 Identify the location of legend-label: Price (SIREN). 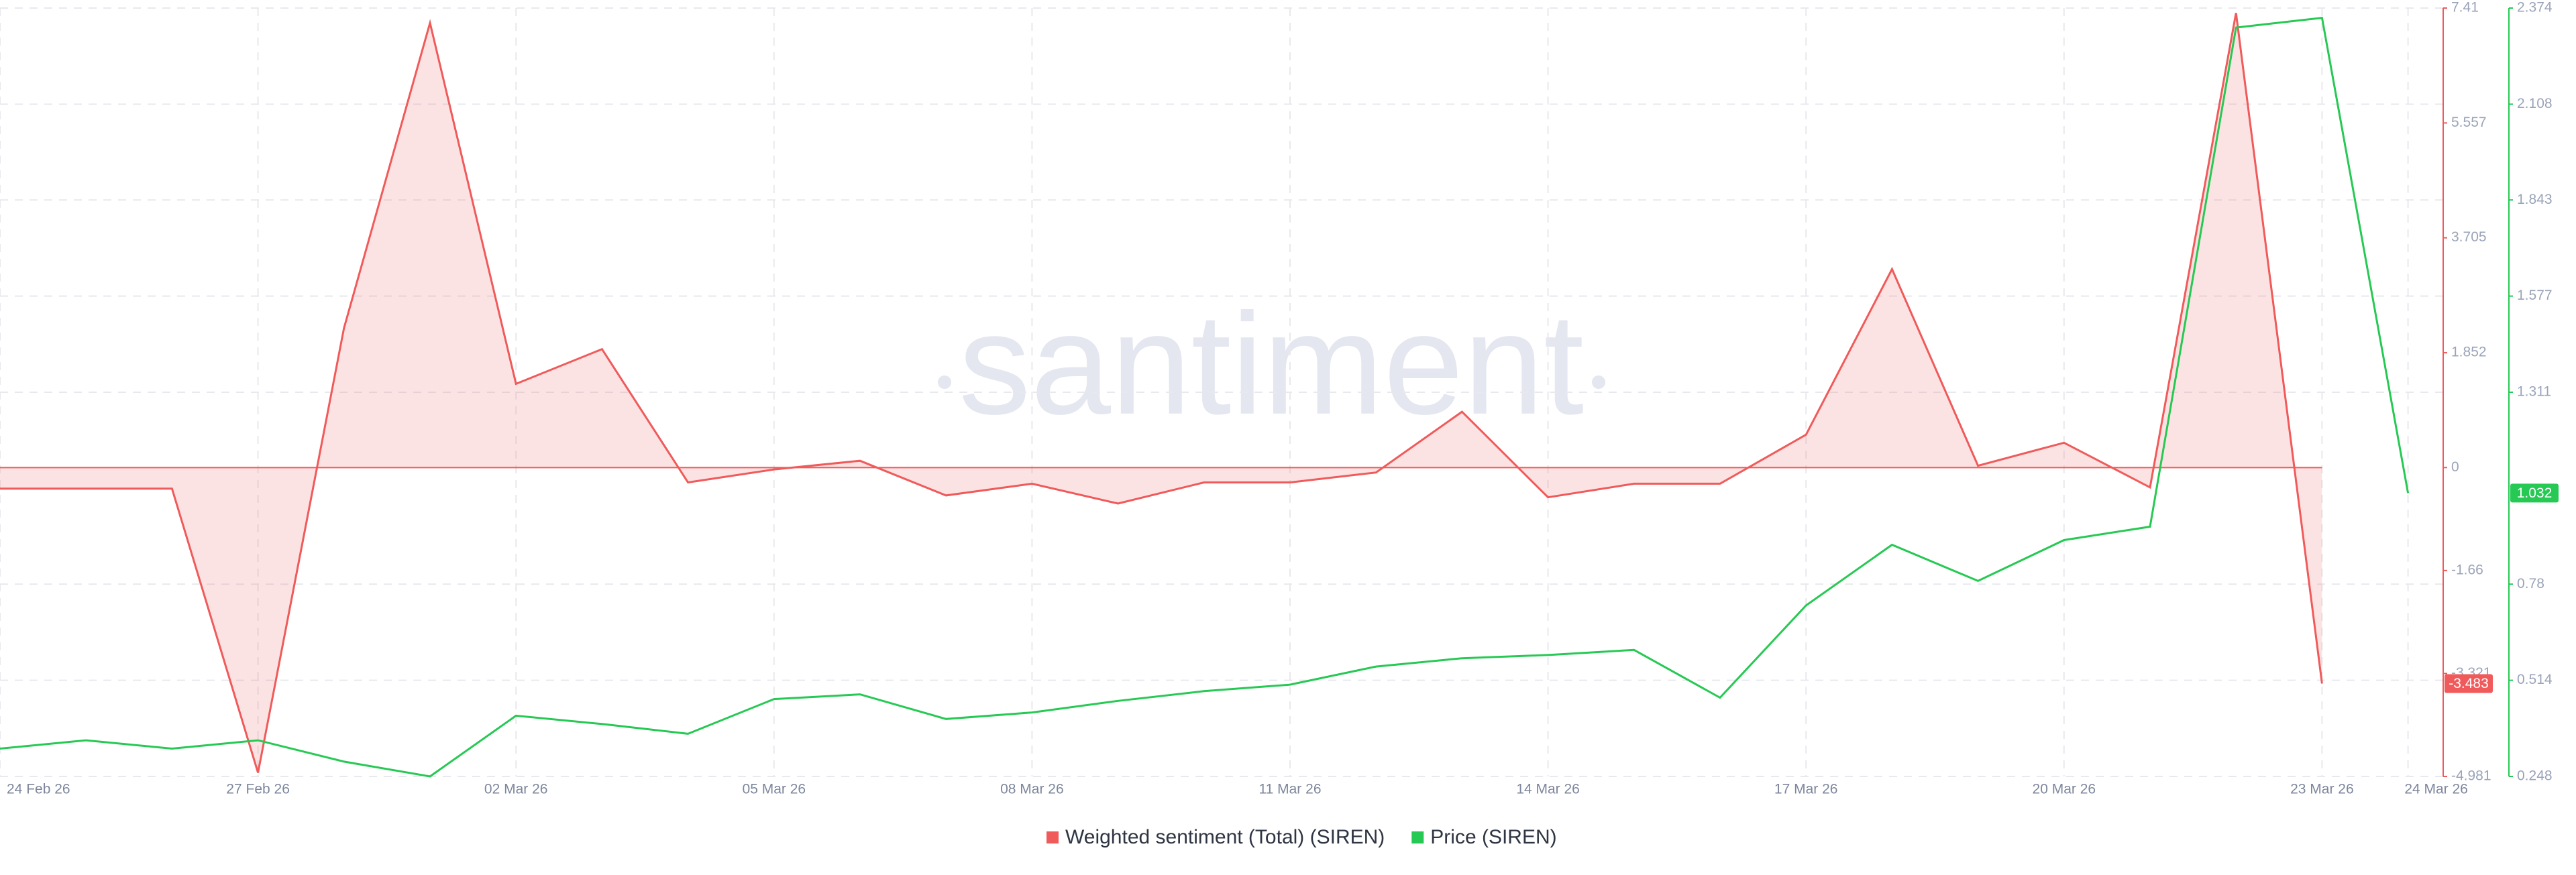
(1493, 837).